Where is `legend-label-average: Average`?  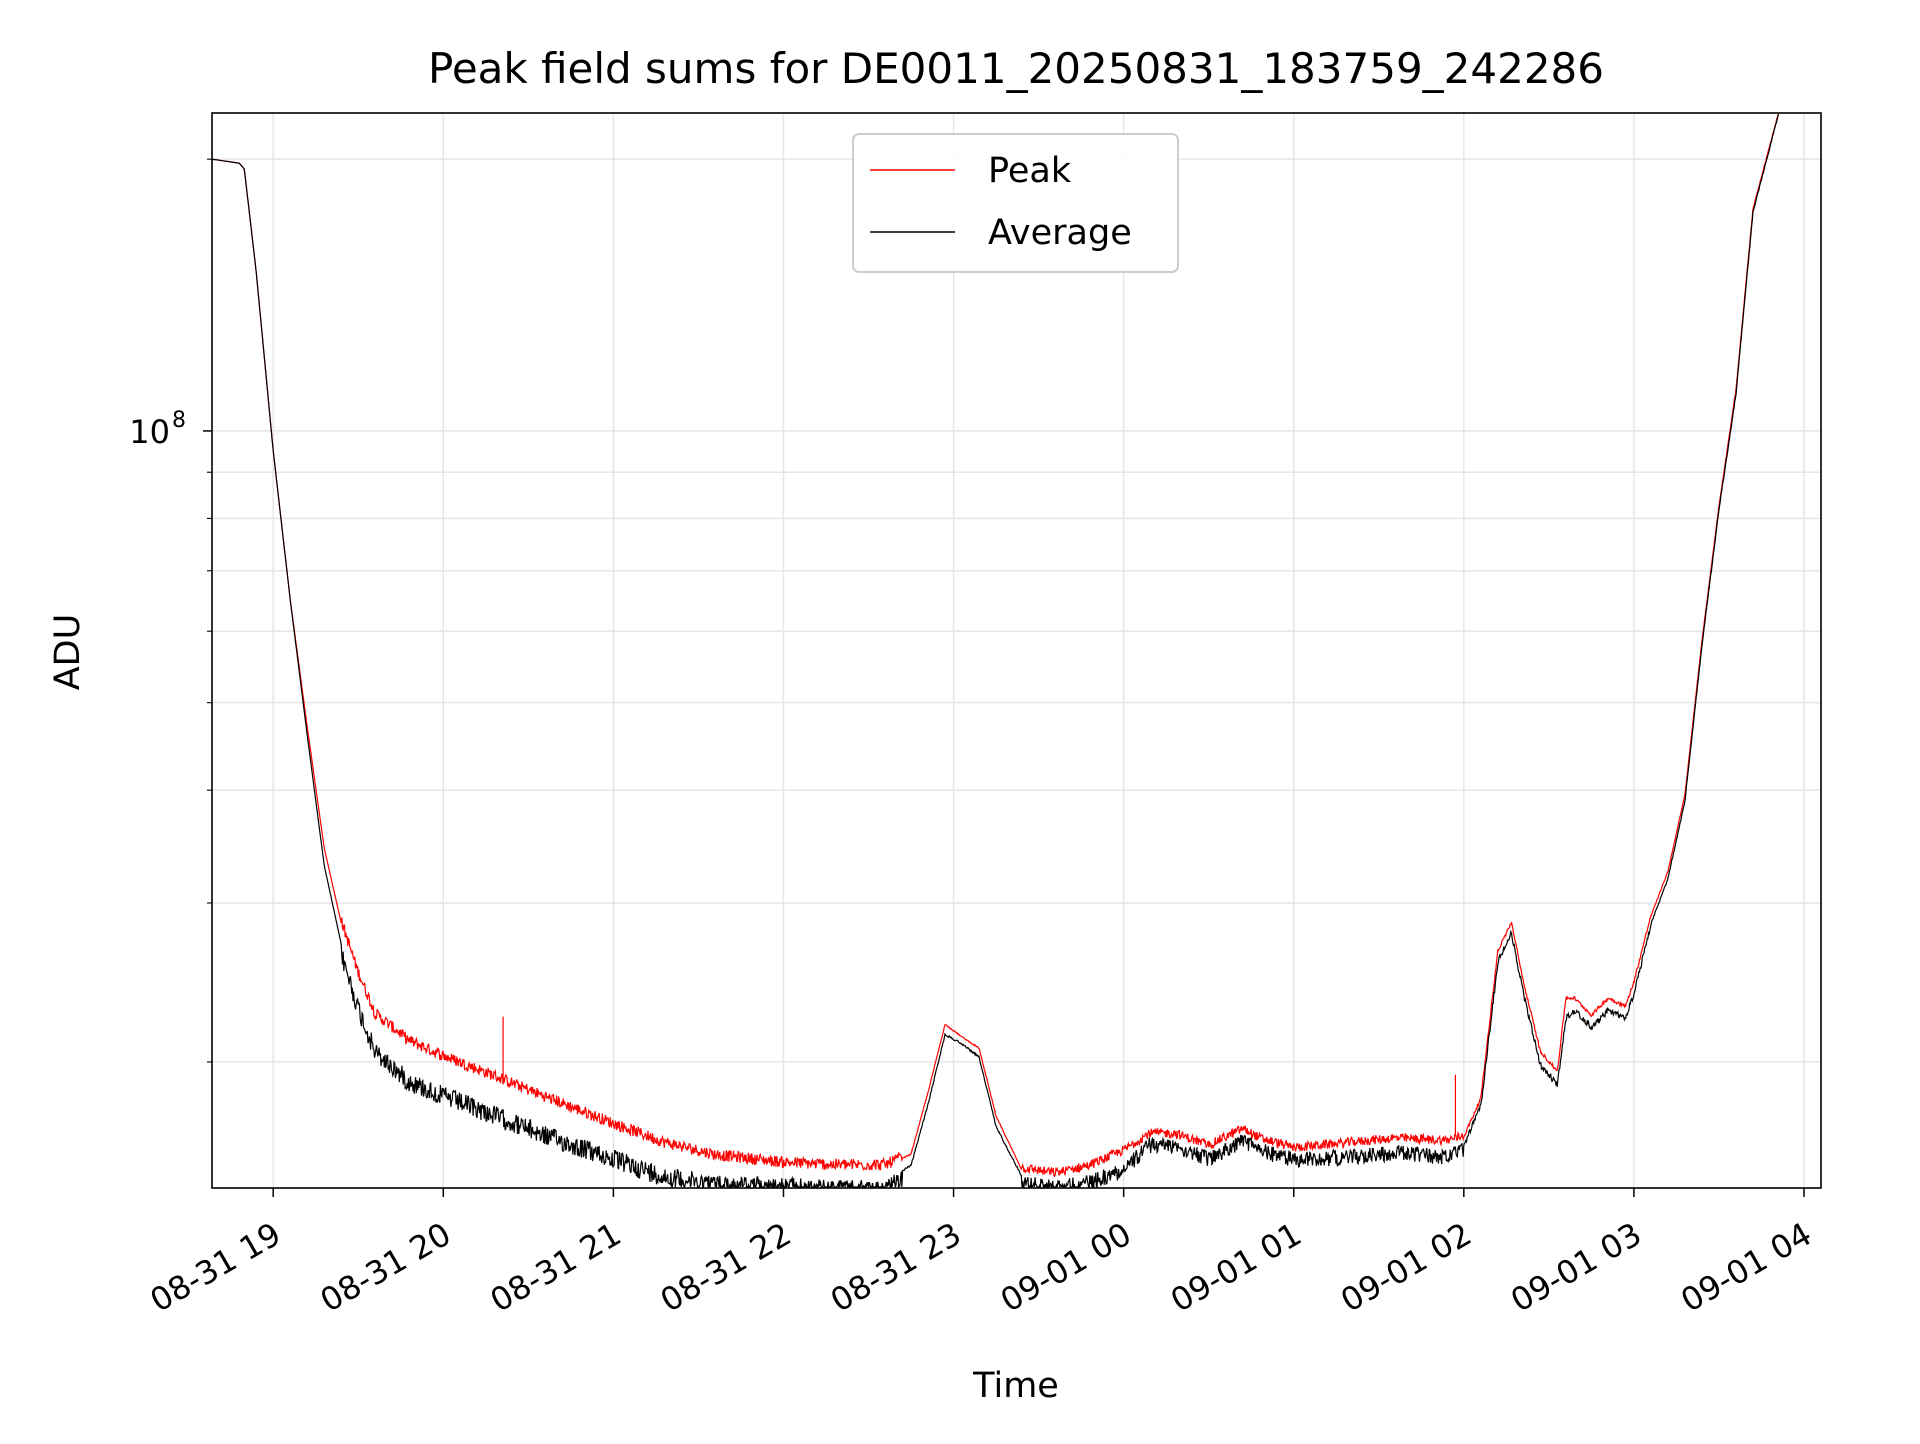
legend-label-average: Average is located at coordinates (1060, 233).